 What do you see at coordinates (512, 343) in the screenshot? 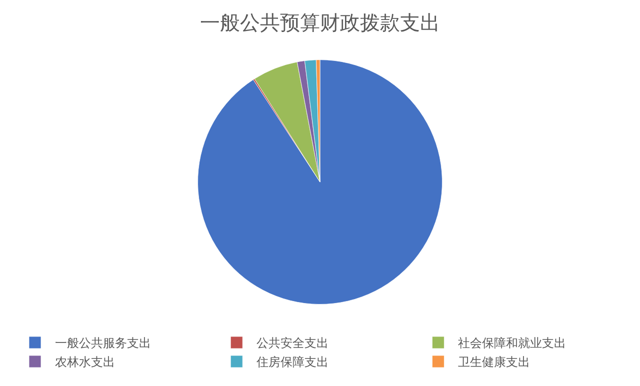
I see `legend-label: 社会保障和就业支出` at bounding box center [512, 343].